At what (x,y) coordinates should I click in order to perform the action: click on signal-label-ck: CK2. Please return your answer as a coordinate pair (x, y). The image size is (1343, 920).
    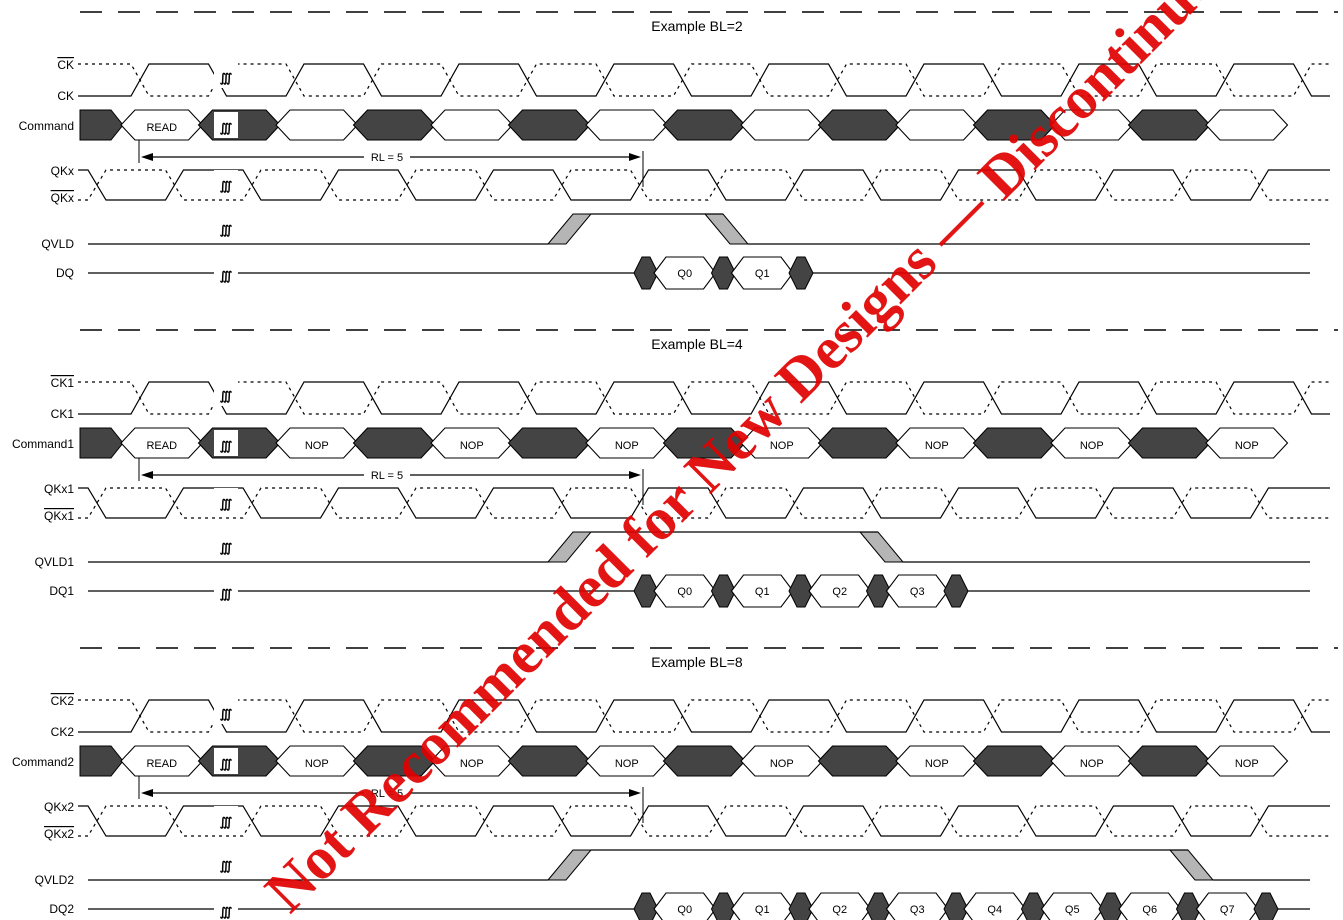
    Looking at the image, I should click on (63, 732).